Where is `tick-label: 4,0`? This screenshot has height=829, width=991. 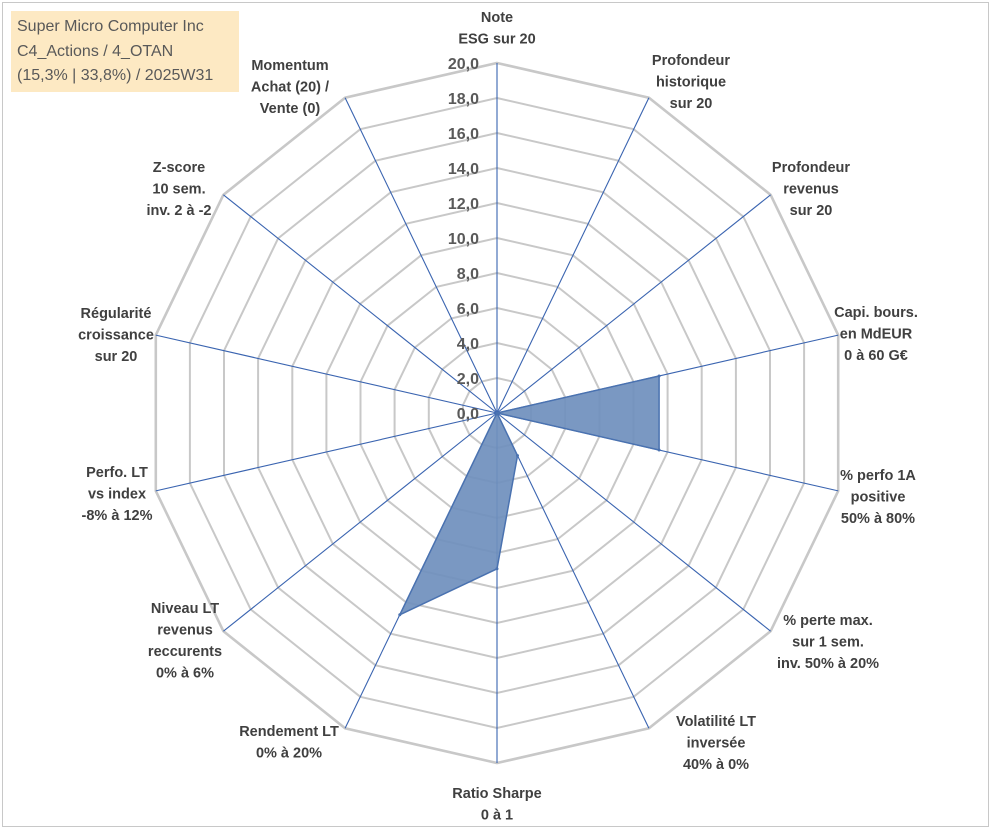 tick-label: 4,0 is located at coordinates (468, 344).